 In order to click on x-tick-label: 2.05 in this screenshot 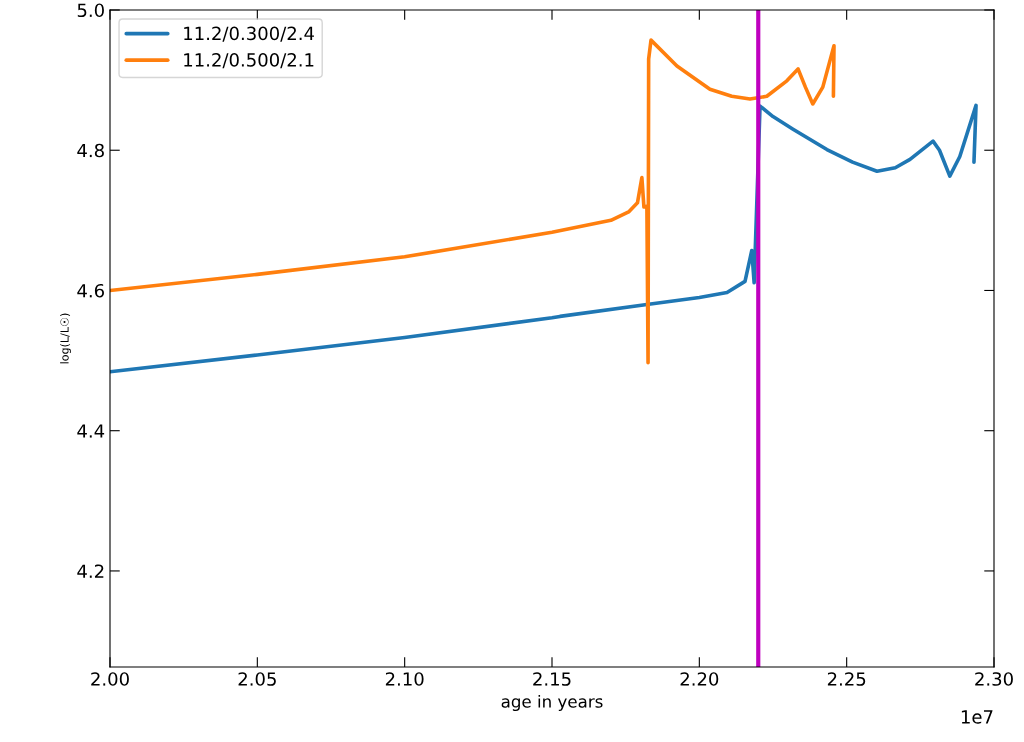, I will do `click(257, 679)`.